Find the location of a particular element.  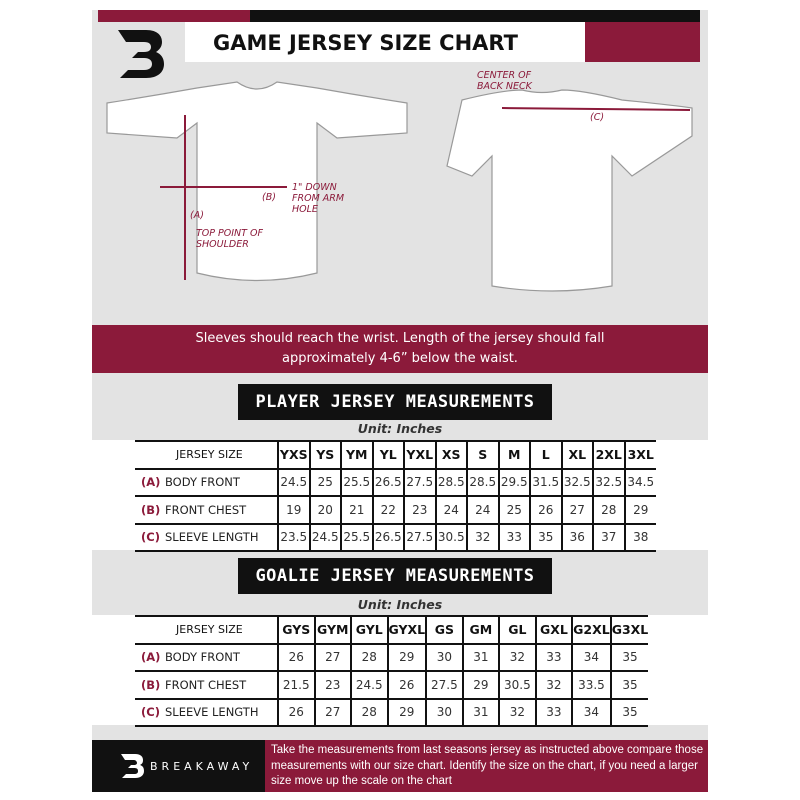

size-header: GYL is located at coordinates (369, 630).